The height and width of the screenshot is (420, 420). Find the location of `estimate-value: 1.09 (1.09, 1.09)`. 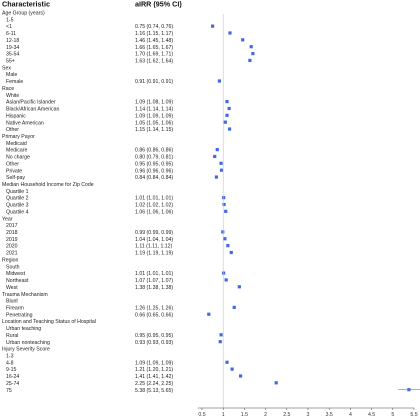

estimate-value: 1.09 (1.09, 1.09) is located at coordinates (154, 116).